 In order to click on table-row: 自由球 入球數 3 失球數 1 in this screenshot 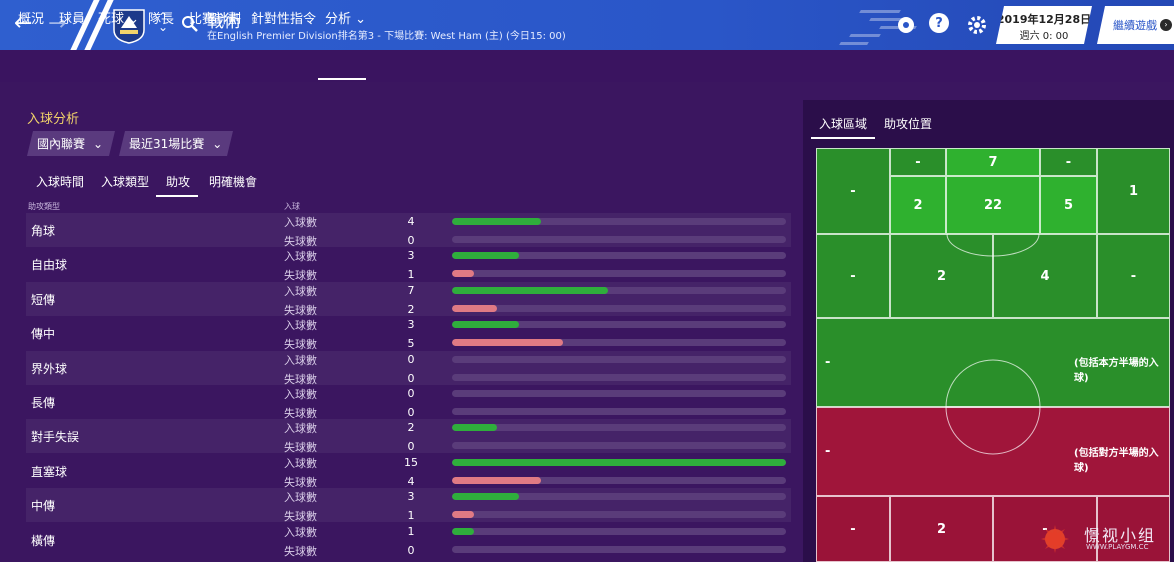, I will do `click(408, 265)`.